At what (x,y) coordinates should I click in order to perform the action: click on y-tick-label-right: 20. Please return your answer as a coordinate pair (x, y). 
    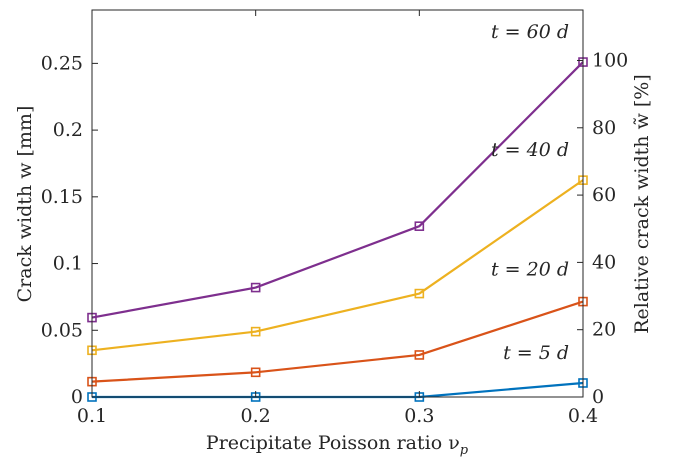
    Looking at the image, I should click on (604, 330).